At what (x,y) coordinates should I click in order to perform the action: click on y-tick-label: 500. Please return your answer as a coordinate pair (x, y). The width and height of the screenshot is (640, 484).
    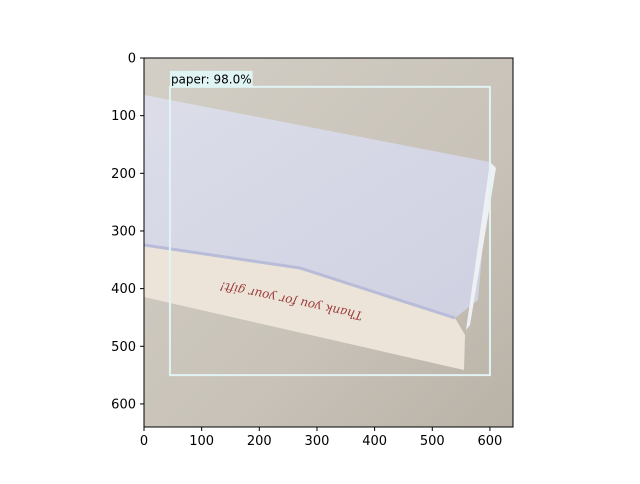
    Looking at the image, I should click on (123, 347).